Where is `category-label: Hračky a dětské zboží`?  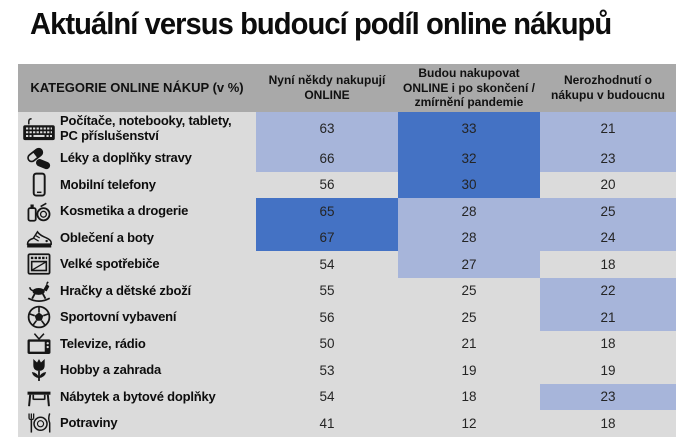
category-label: Hračky a dětské zboží is located at coordinates (125, 290).